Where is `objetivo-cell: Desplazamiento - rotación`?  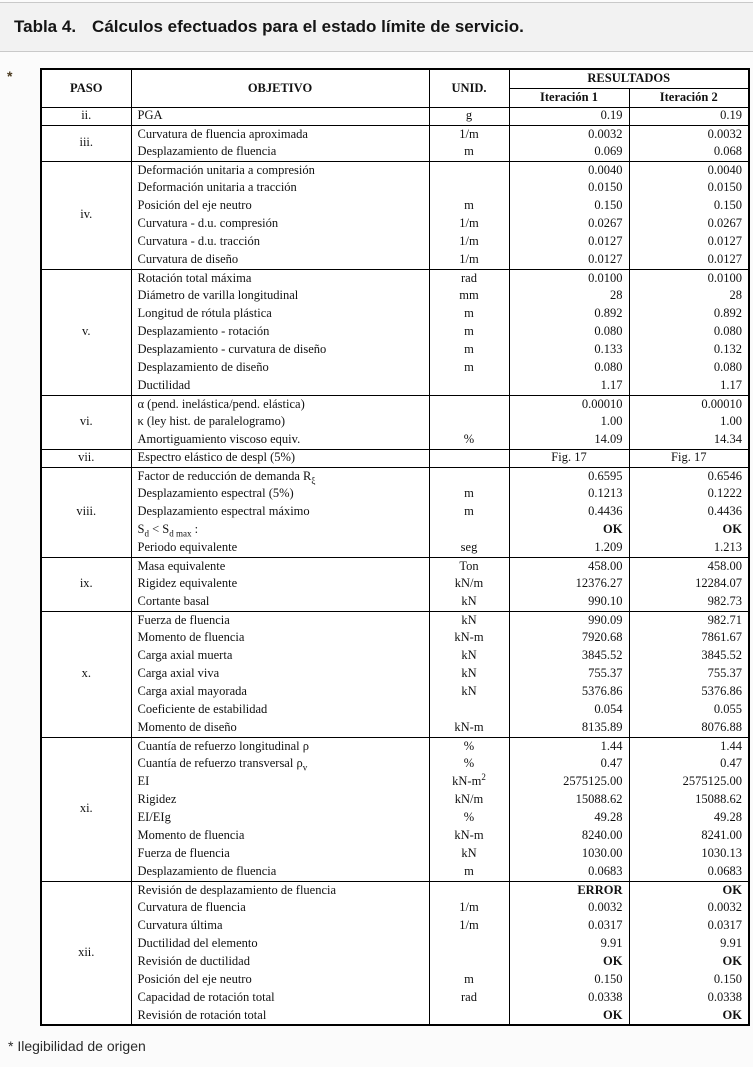 objetivo-cell: Desplazamiento - rotación is located at coordinates (280, 332).